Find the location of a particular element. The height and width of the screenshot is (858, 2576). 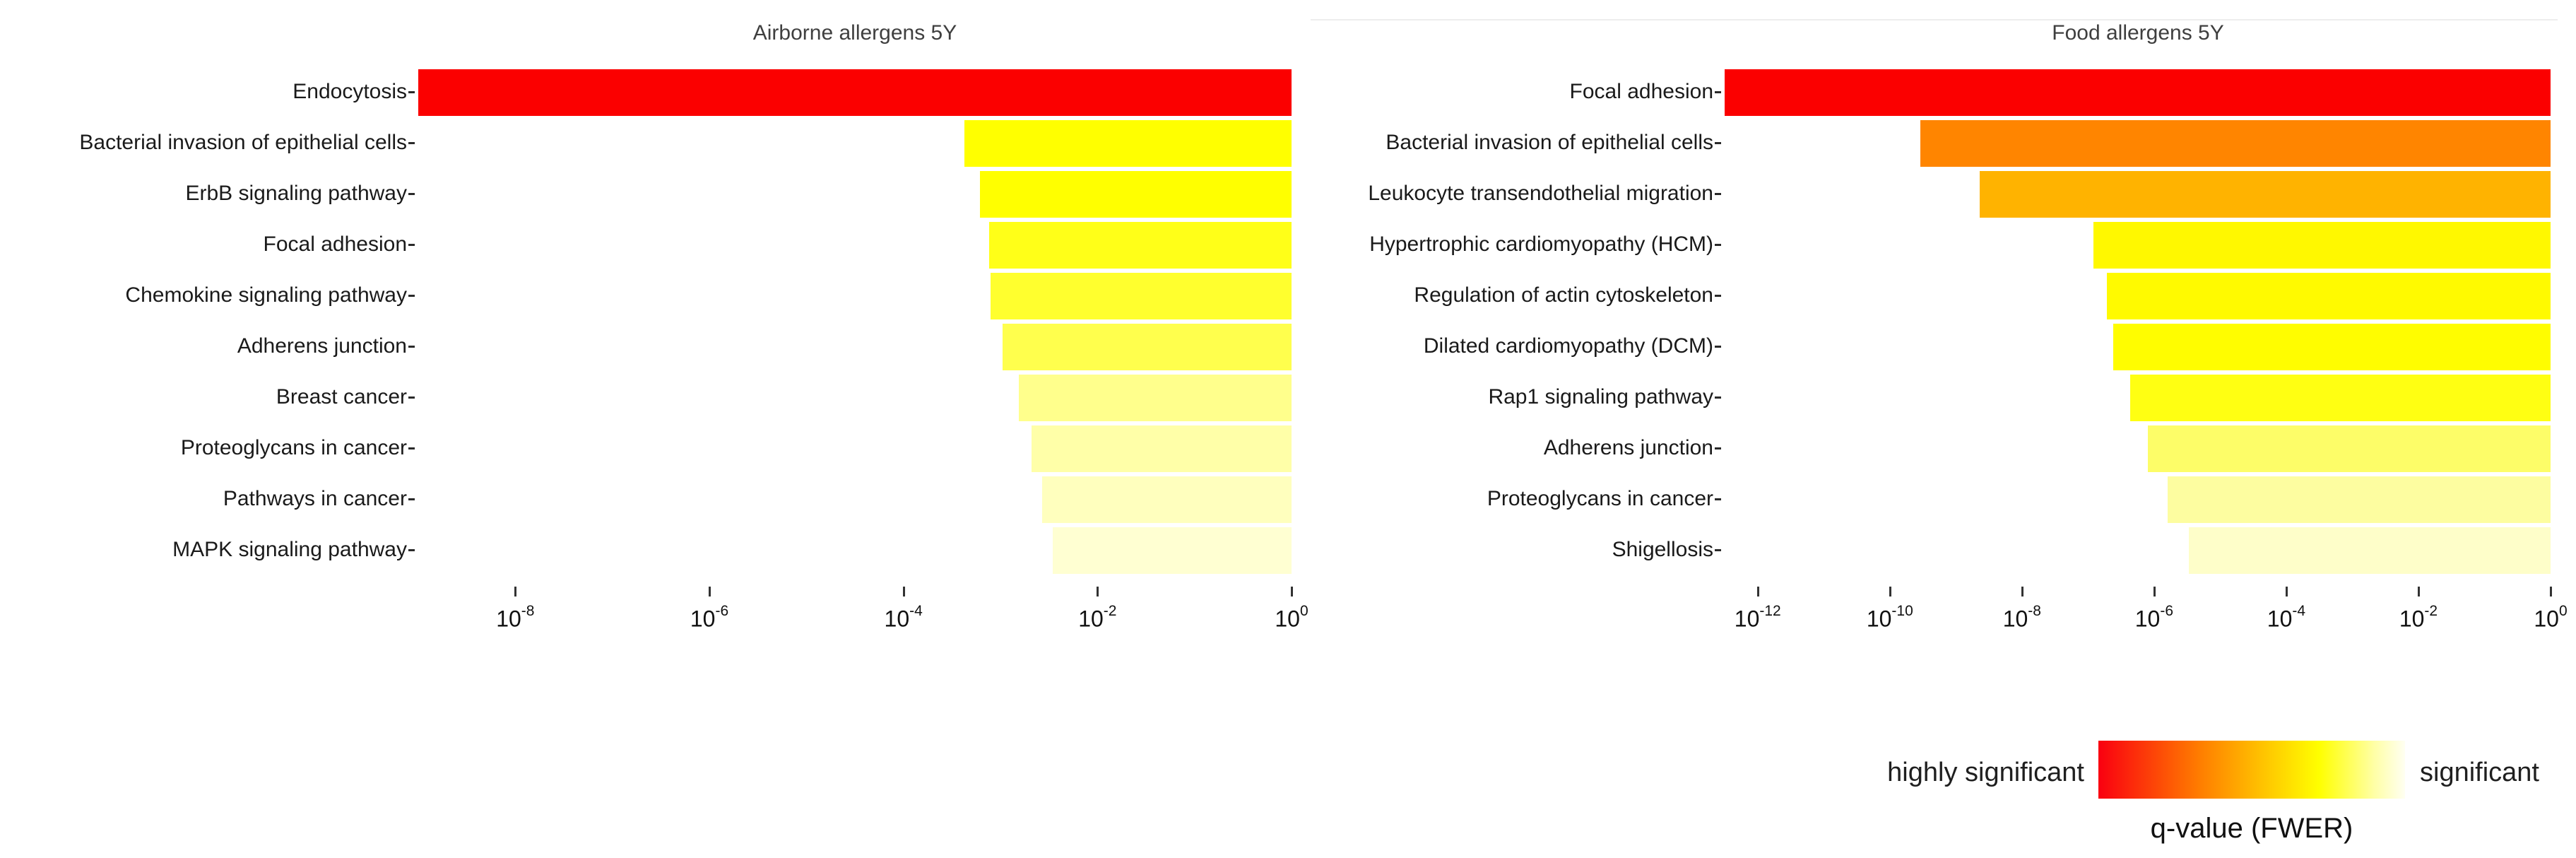

category-label: Dilated cardiomyopathy (DCM) is located at coordinates (1568, 346).